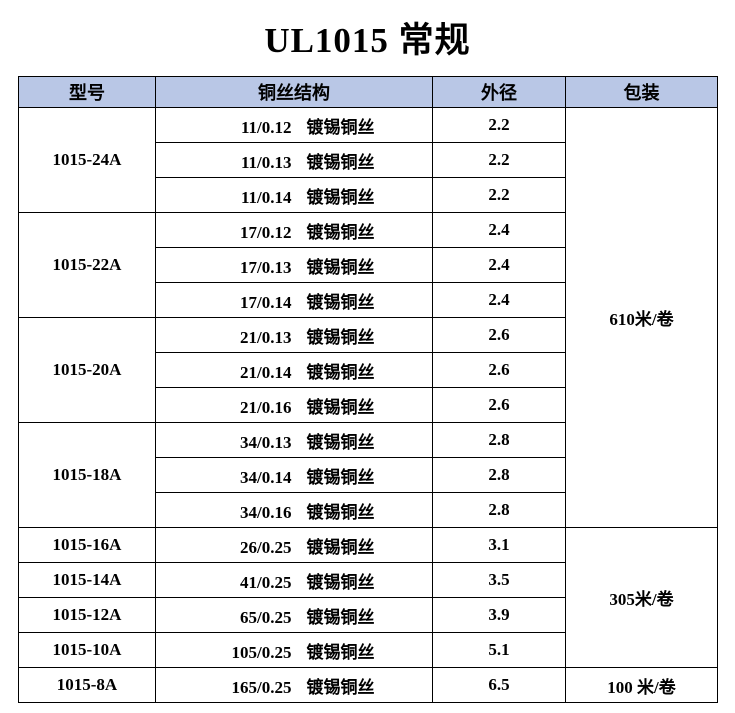  Describe the element at coordinates (294, 160) in the screenshot. I see `structure-cell: 11/0.13 镀锡铜丝` at that location.